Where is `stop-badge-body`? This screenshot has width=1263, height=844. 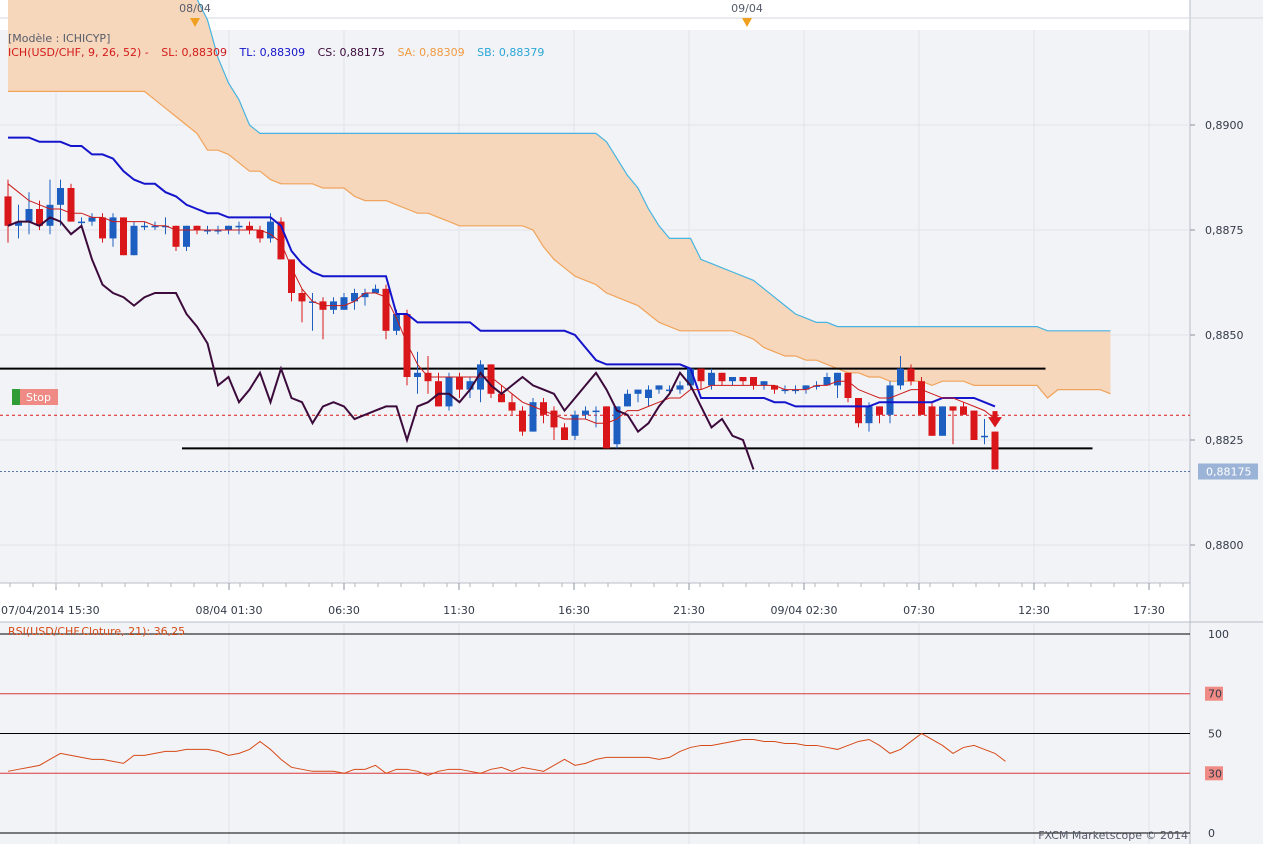 stop-badge-body is located at coordinates (39, 397).